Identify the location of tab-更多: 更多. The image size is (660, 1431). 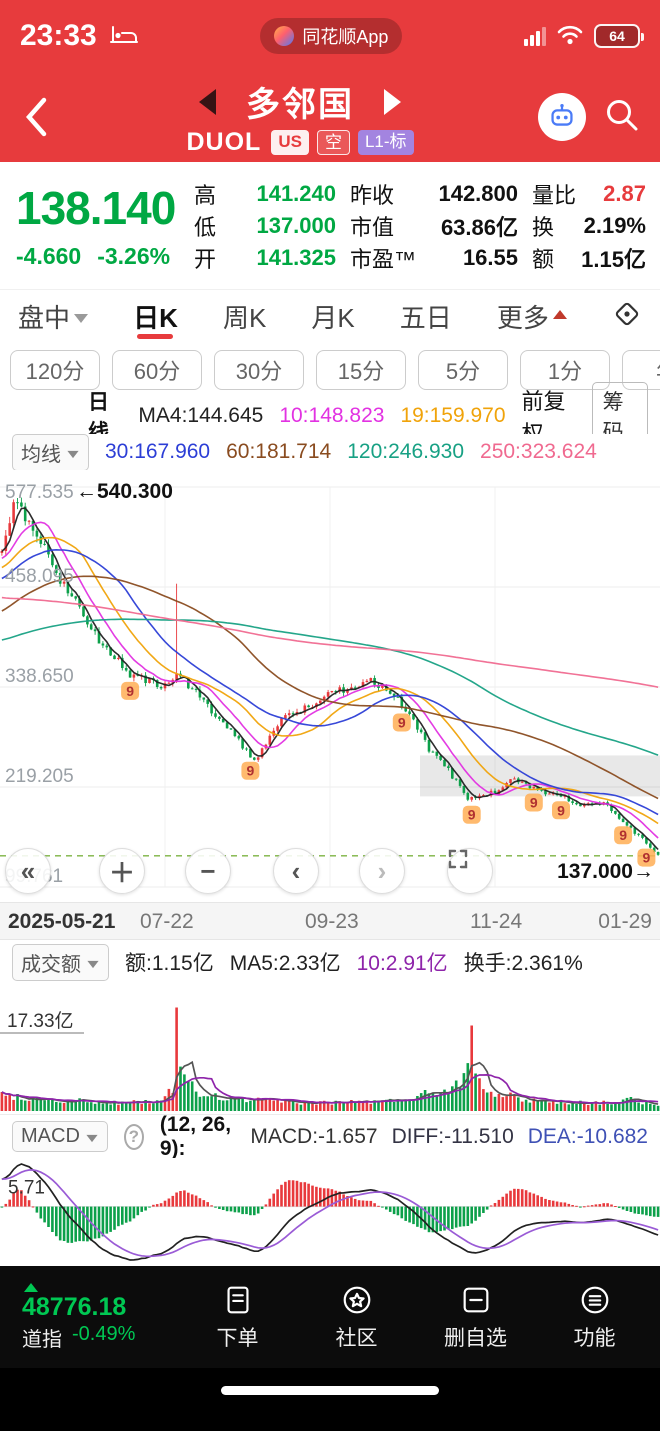
(532, 316).